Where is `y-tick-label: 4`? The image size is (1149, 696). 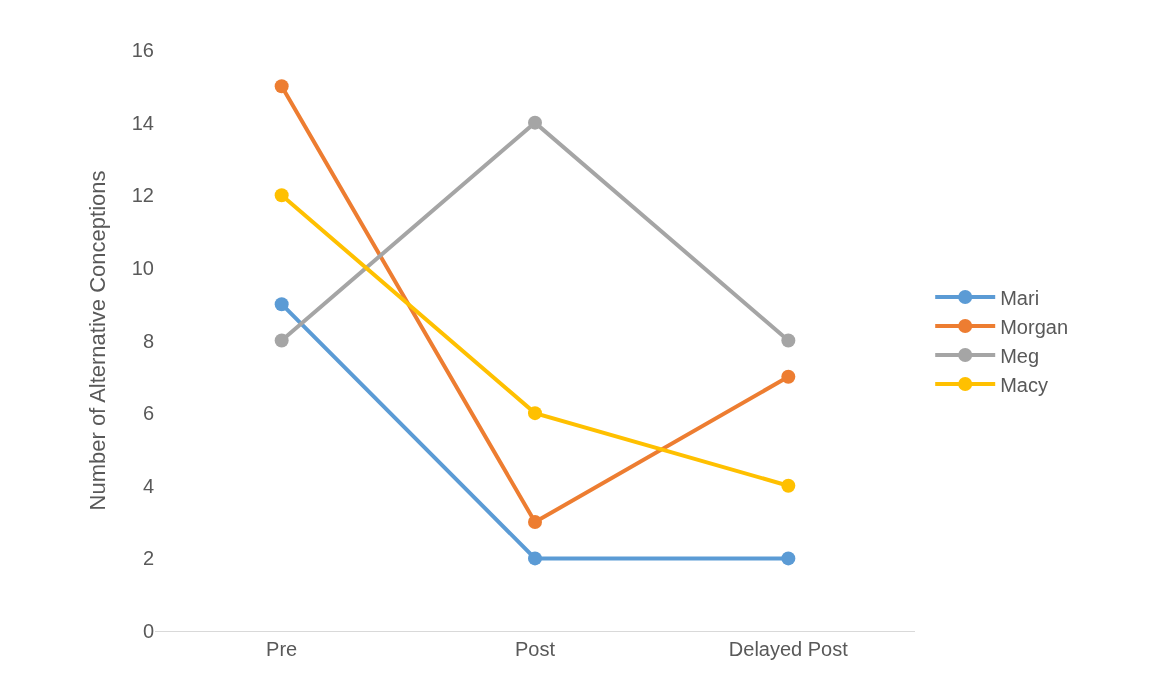 y-tick-label: 4 is located at coordinates (148, 485).